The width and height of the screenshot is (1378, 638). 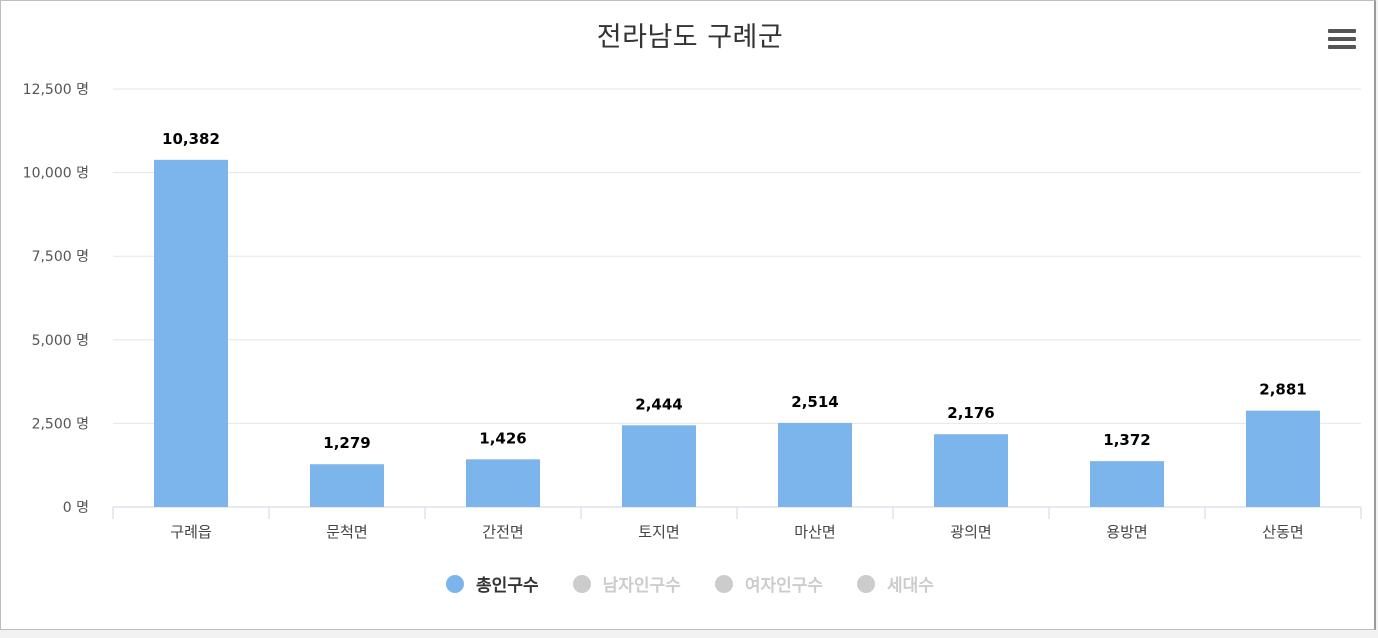 What do you see at coordinates (814, 532) in the screenshot?
I see `x-tick-label: 마산면` at bounding box center [814, 532].